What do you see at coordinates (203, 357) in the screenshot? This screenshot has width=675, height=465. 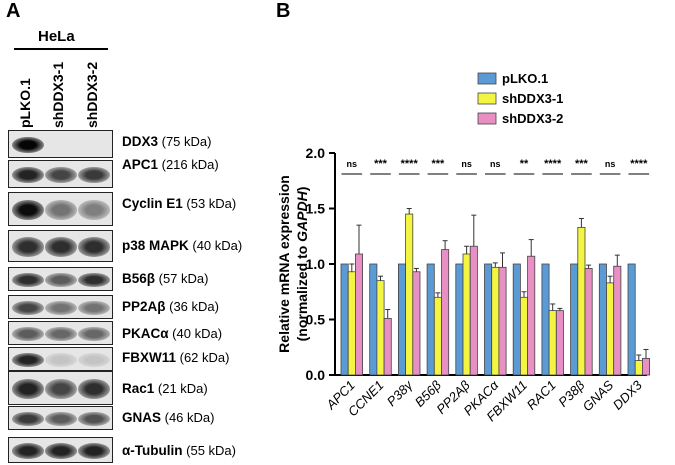 I see `blot-protein-size: (62 kDa)` at bounding box center [203, 357].